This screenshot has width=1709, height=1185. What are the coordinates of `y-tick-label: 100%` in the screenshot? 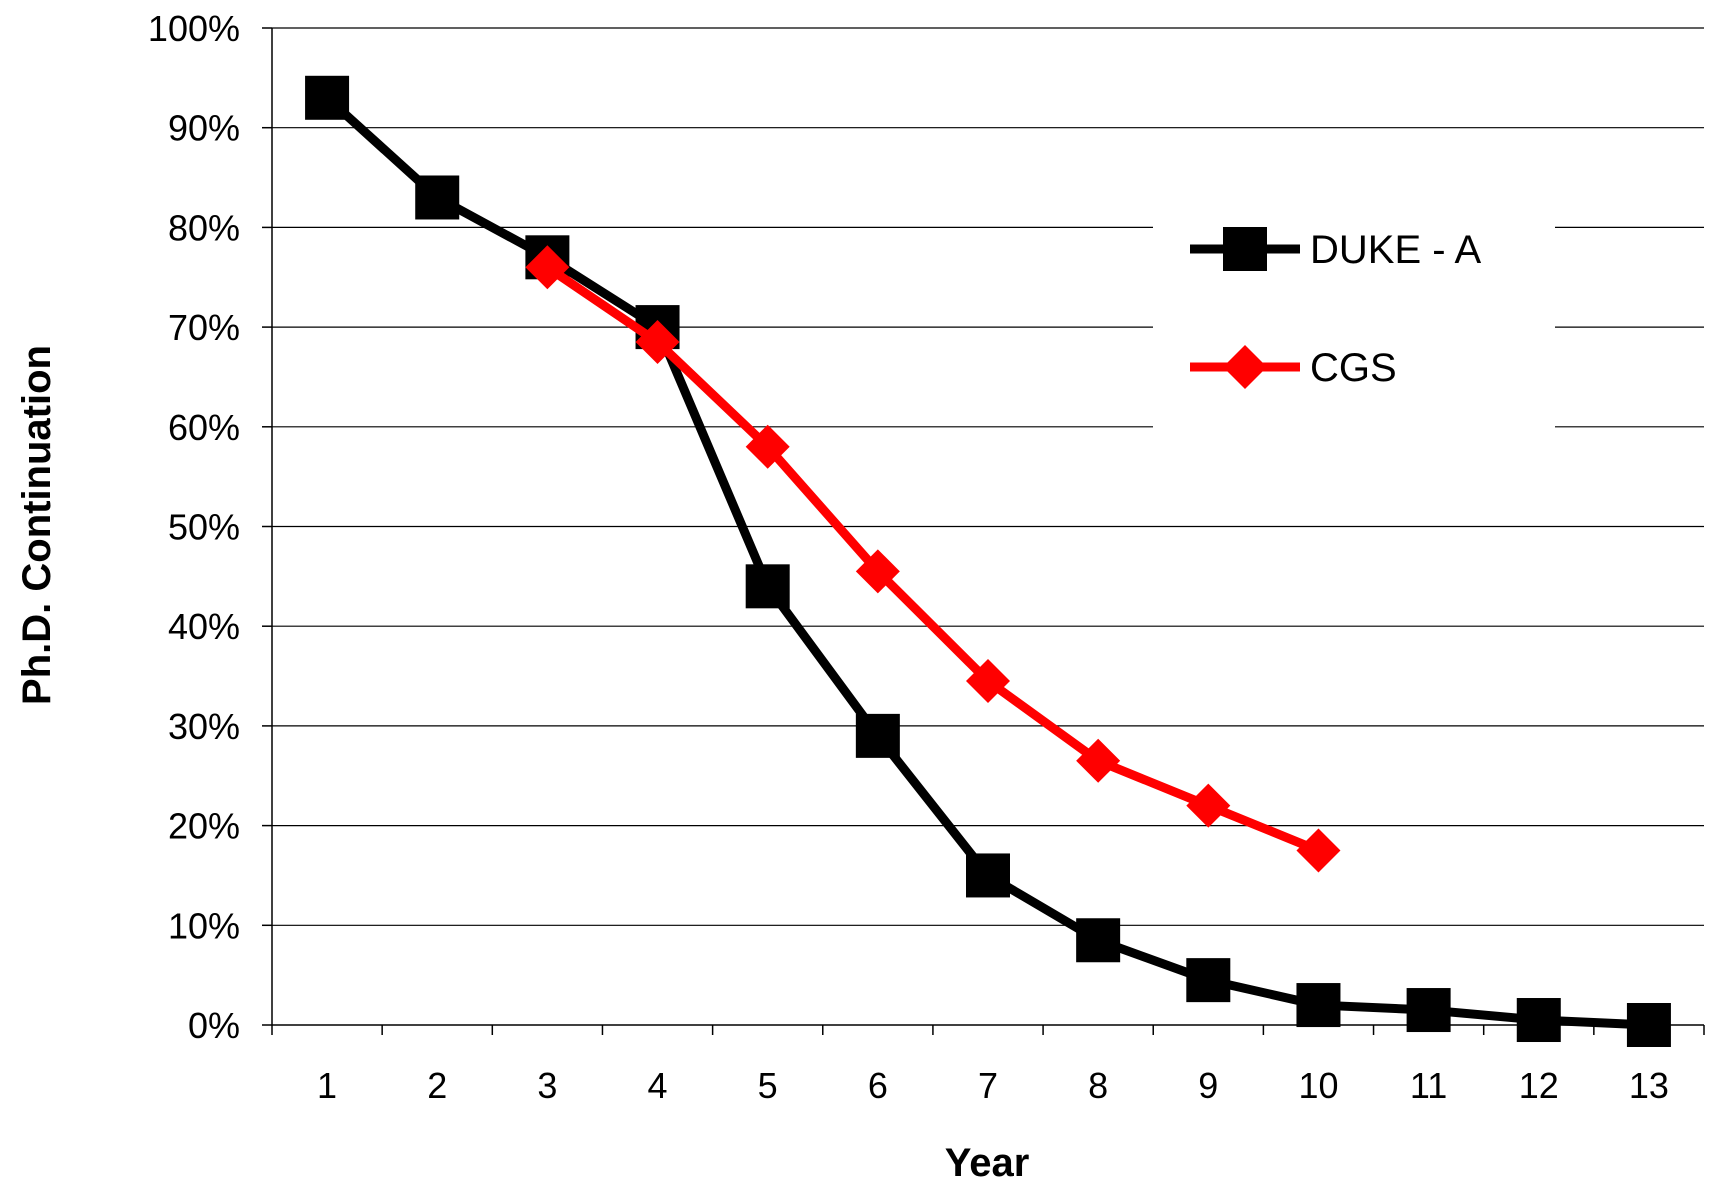 It's located at (194, 28).